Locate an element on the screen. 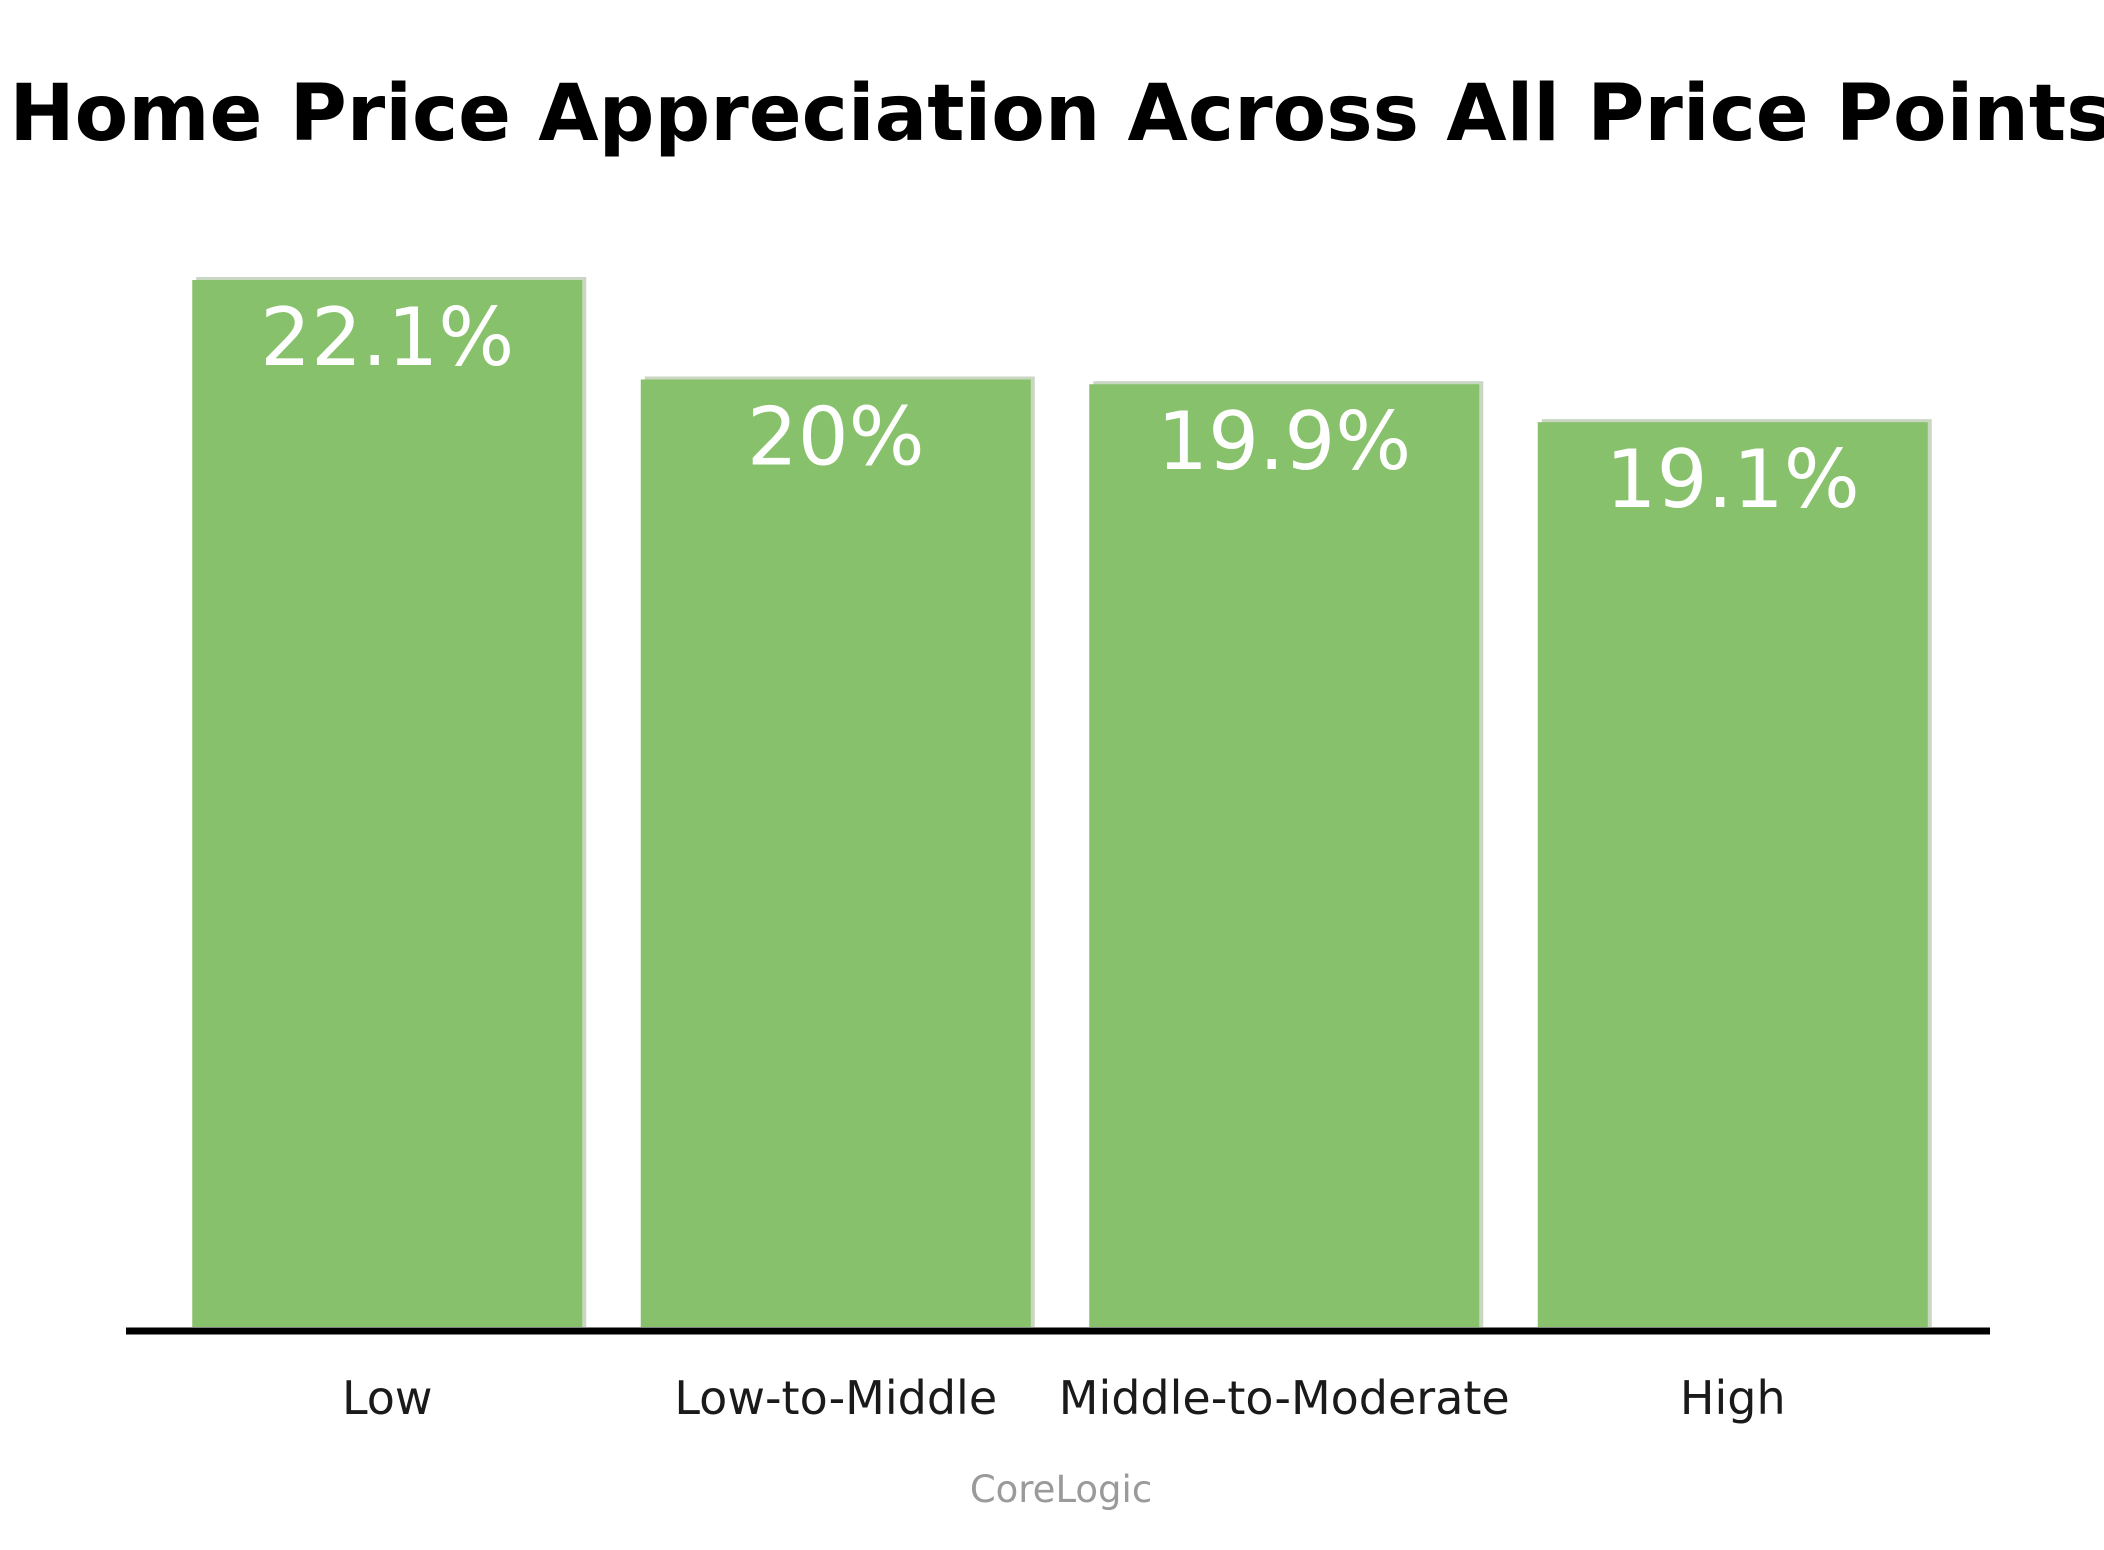 The width and height of the screenshot is (2104, 1550). x-tick-label: Middle-to-Moderate is located at coordinates (1284, 1398).